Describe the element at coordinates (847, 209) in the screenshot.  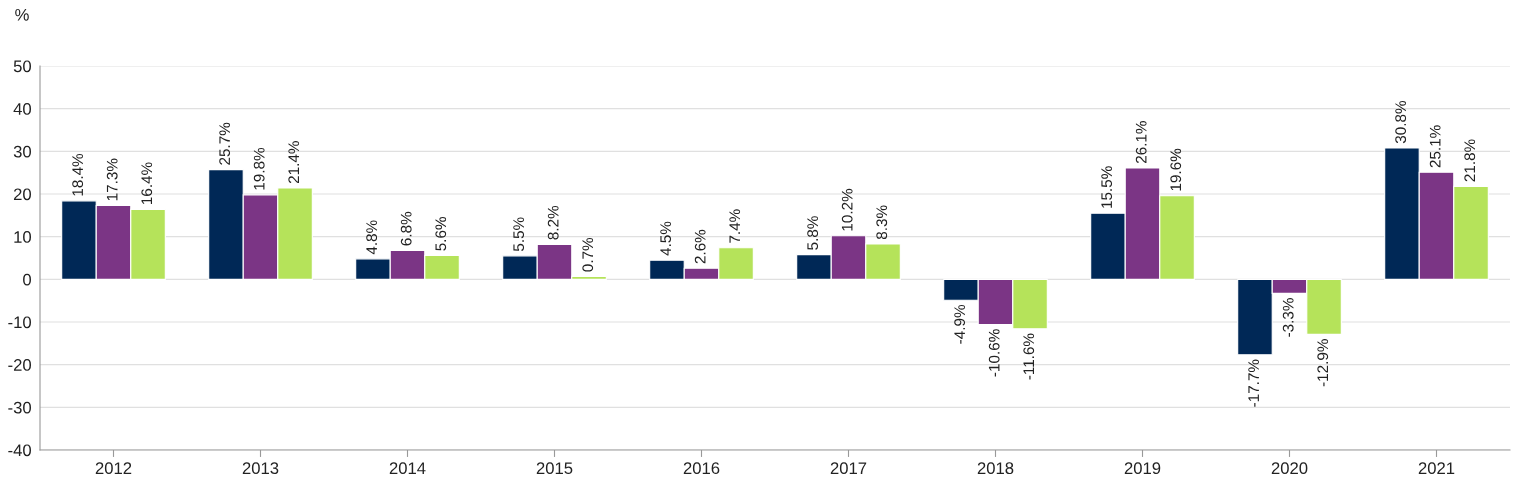
I see `data-label: 10.2%` at that location.